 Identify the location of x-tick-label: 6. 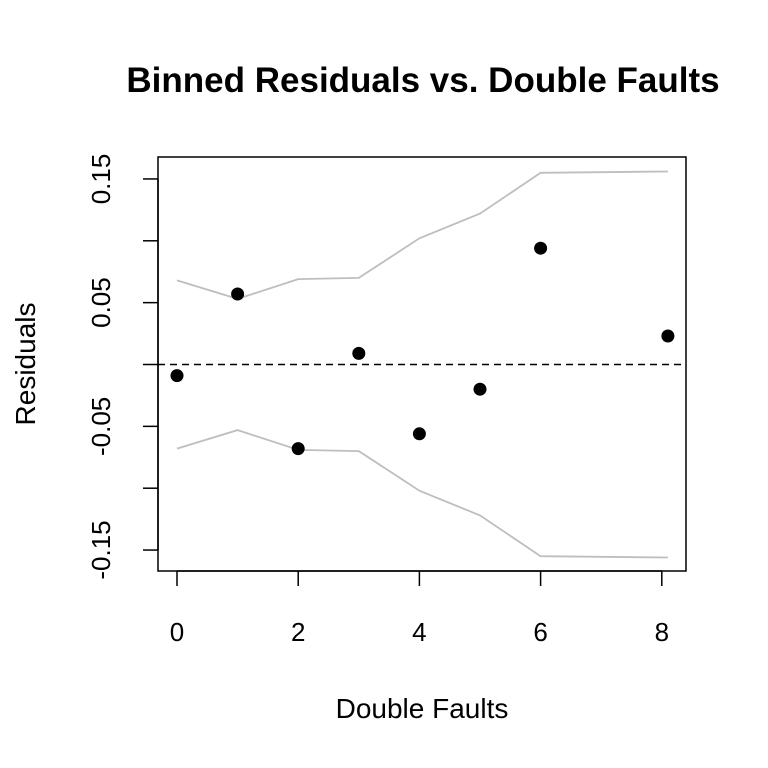
(540, 632).